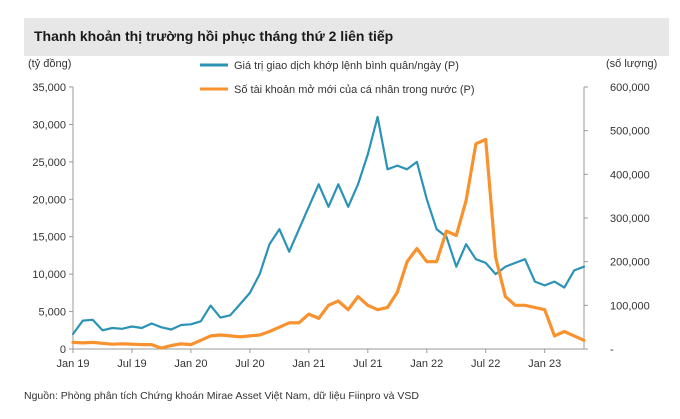 The width and height of the screenshot is (680, 419). I want to click on y-left-tick-label: 10,000, so click(49, 275).